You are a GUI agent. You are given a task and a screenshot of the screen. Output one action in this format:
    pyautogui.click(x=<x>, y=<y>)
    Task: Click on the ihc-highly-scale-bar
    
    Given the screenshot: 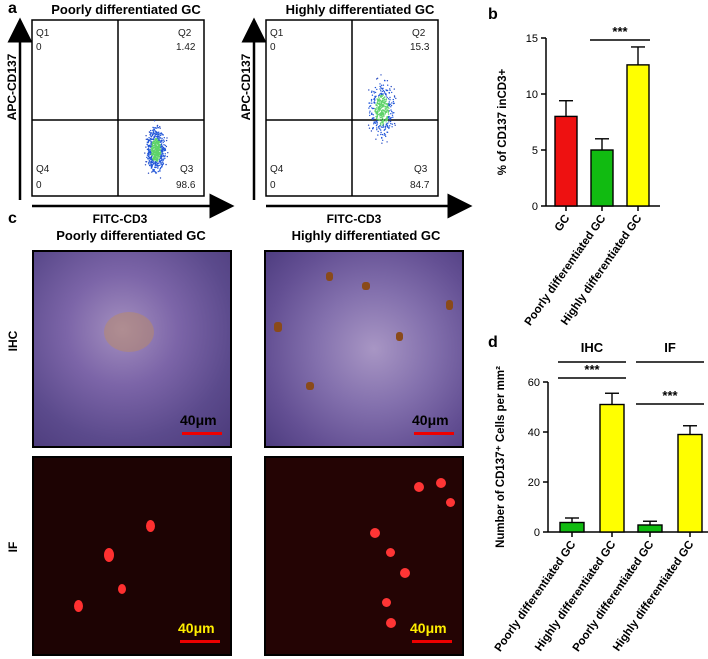 What is the action you would take?
    pyautogui.click(x=434, y=433)
    